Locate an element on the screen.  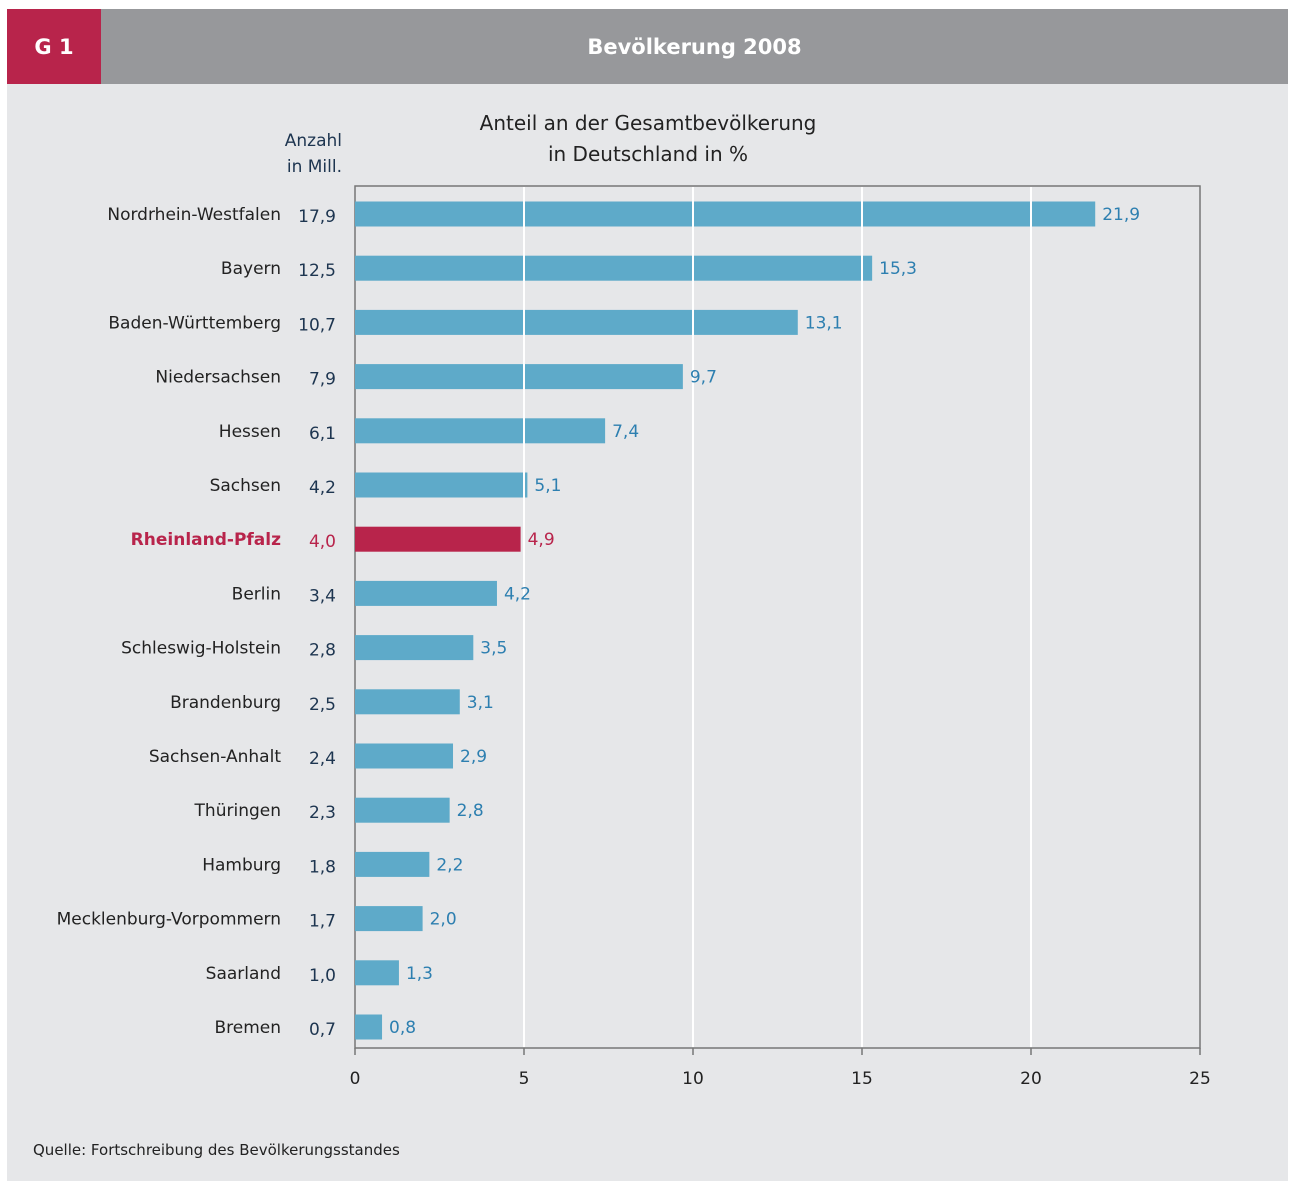
count-label-11: 2,3 is located at coordinates (322, 813).